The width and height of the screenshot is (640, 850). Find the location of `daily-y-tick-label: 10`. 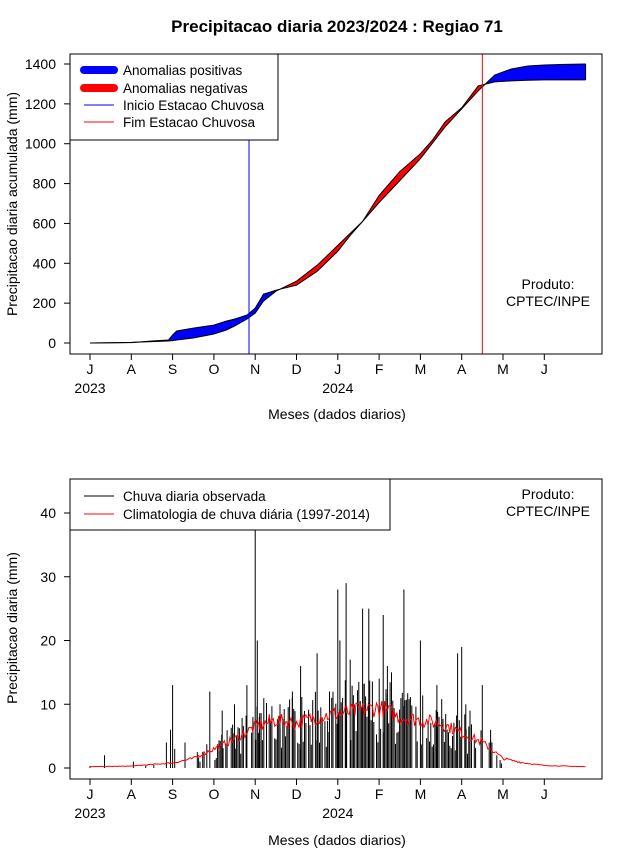

daily-y-tick-label: 10 is located at coordinates (48, 704).